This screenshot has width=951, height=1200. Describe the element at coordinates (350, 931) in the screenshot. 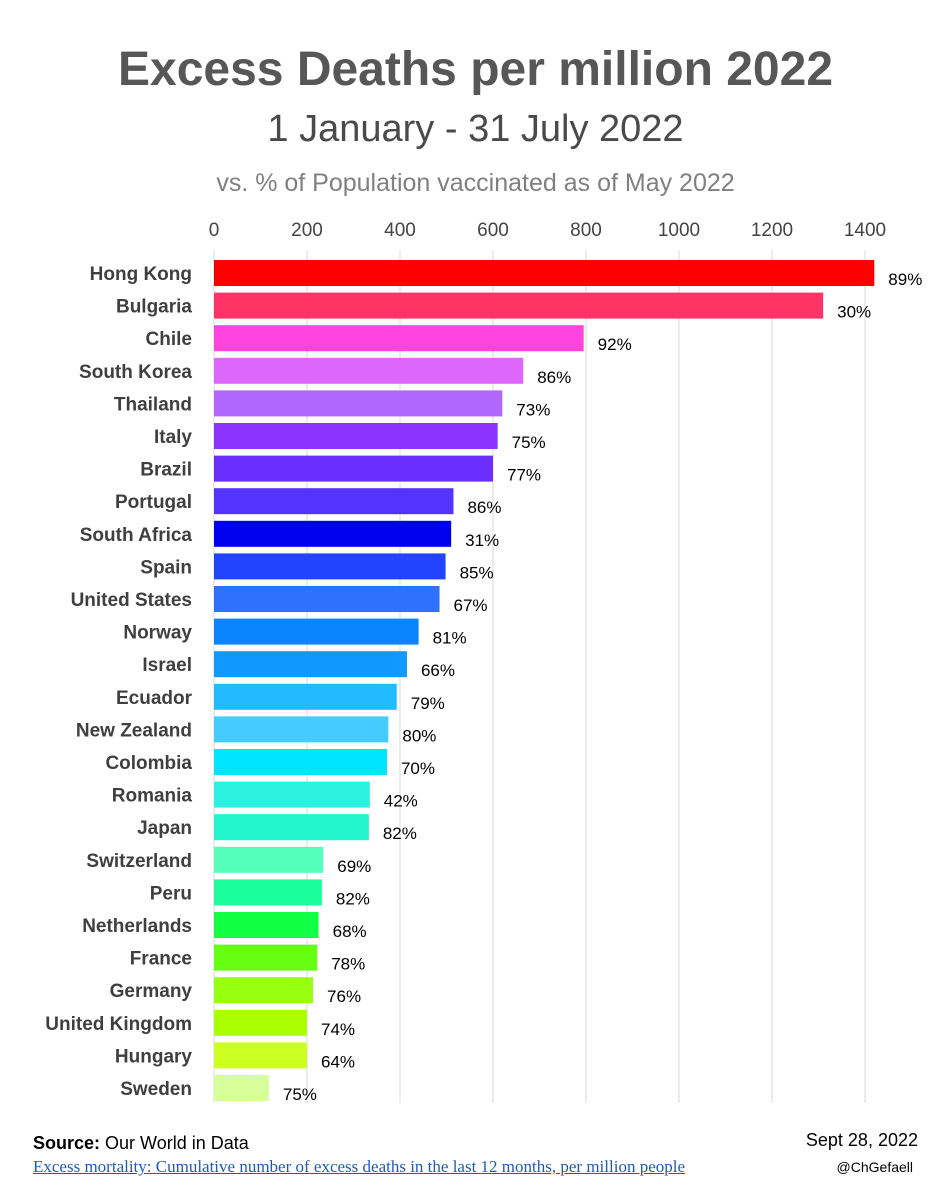

I see `data-label: 68%` at that location.